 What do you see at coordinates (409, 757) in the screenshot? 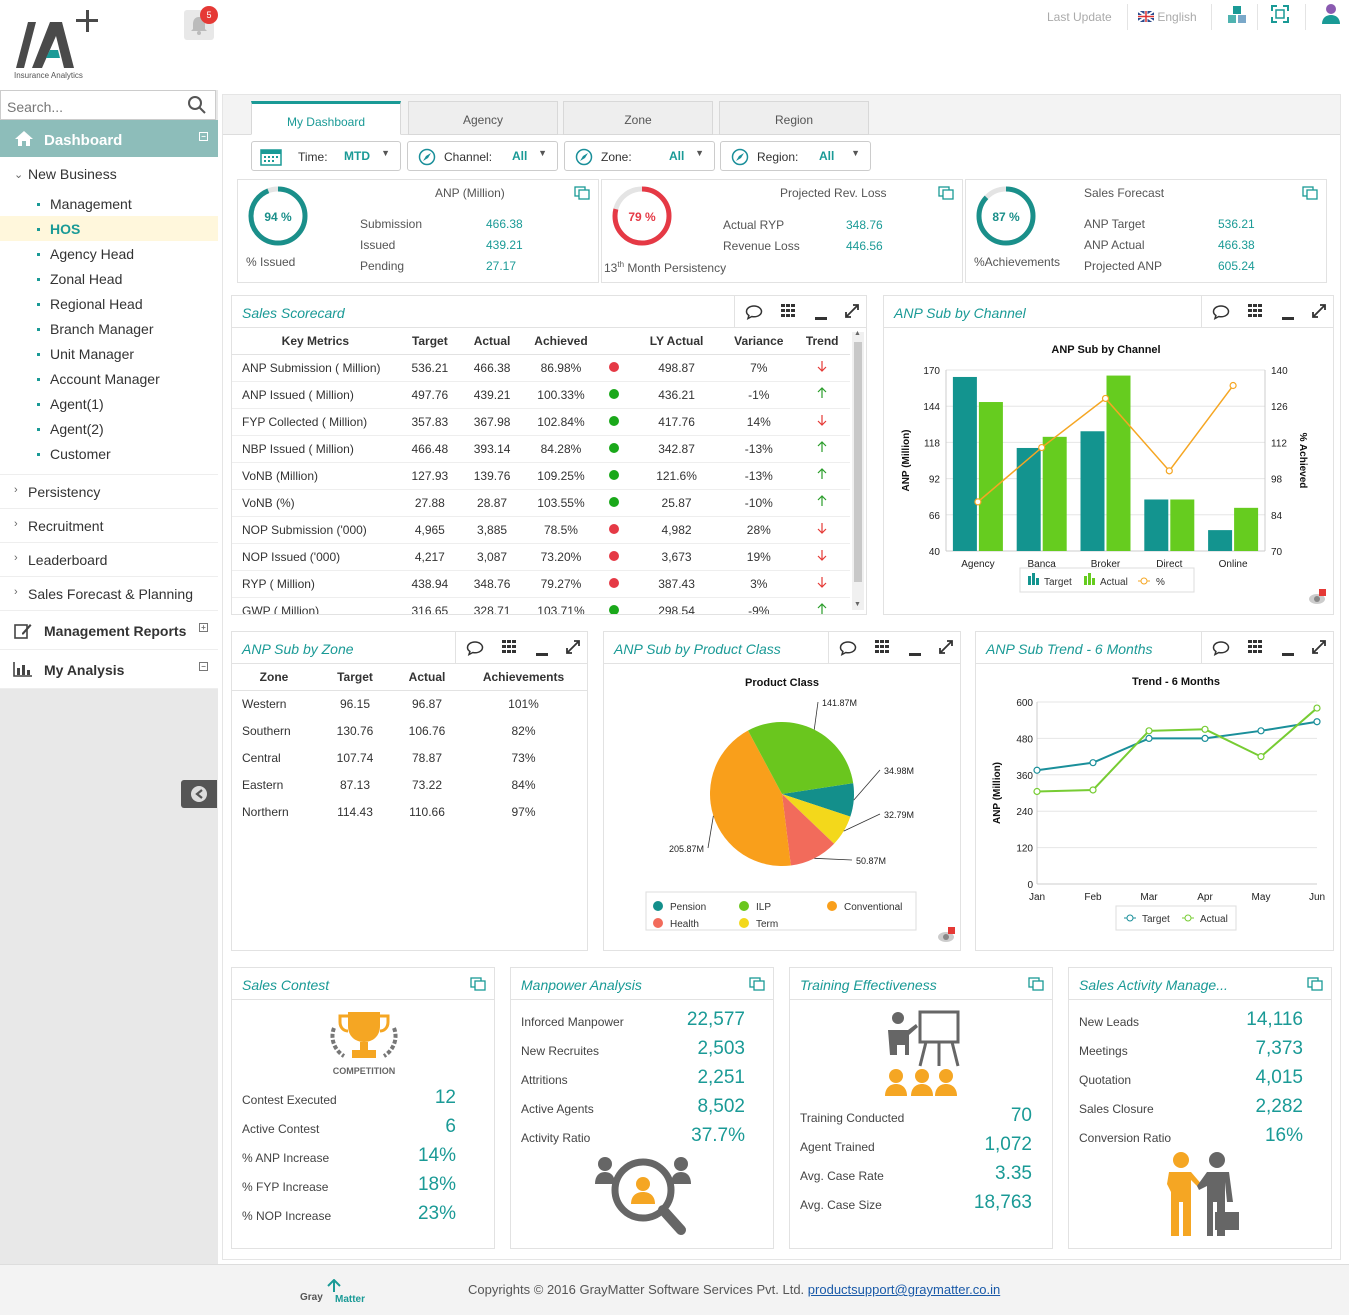
I see `table-row: Central 107.74 78.87 73%` at bounding box center [409, 757].